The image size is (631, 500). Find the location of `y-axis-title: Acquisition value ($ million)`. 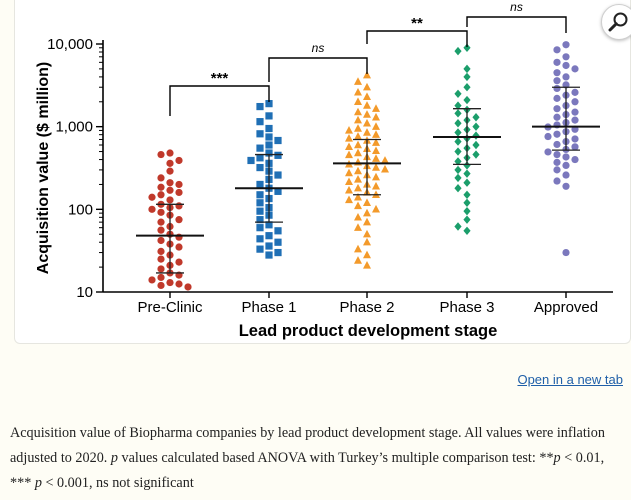

y-axis-title: Acquisition value ($ million) is located at coordinates (43, 168).